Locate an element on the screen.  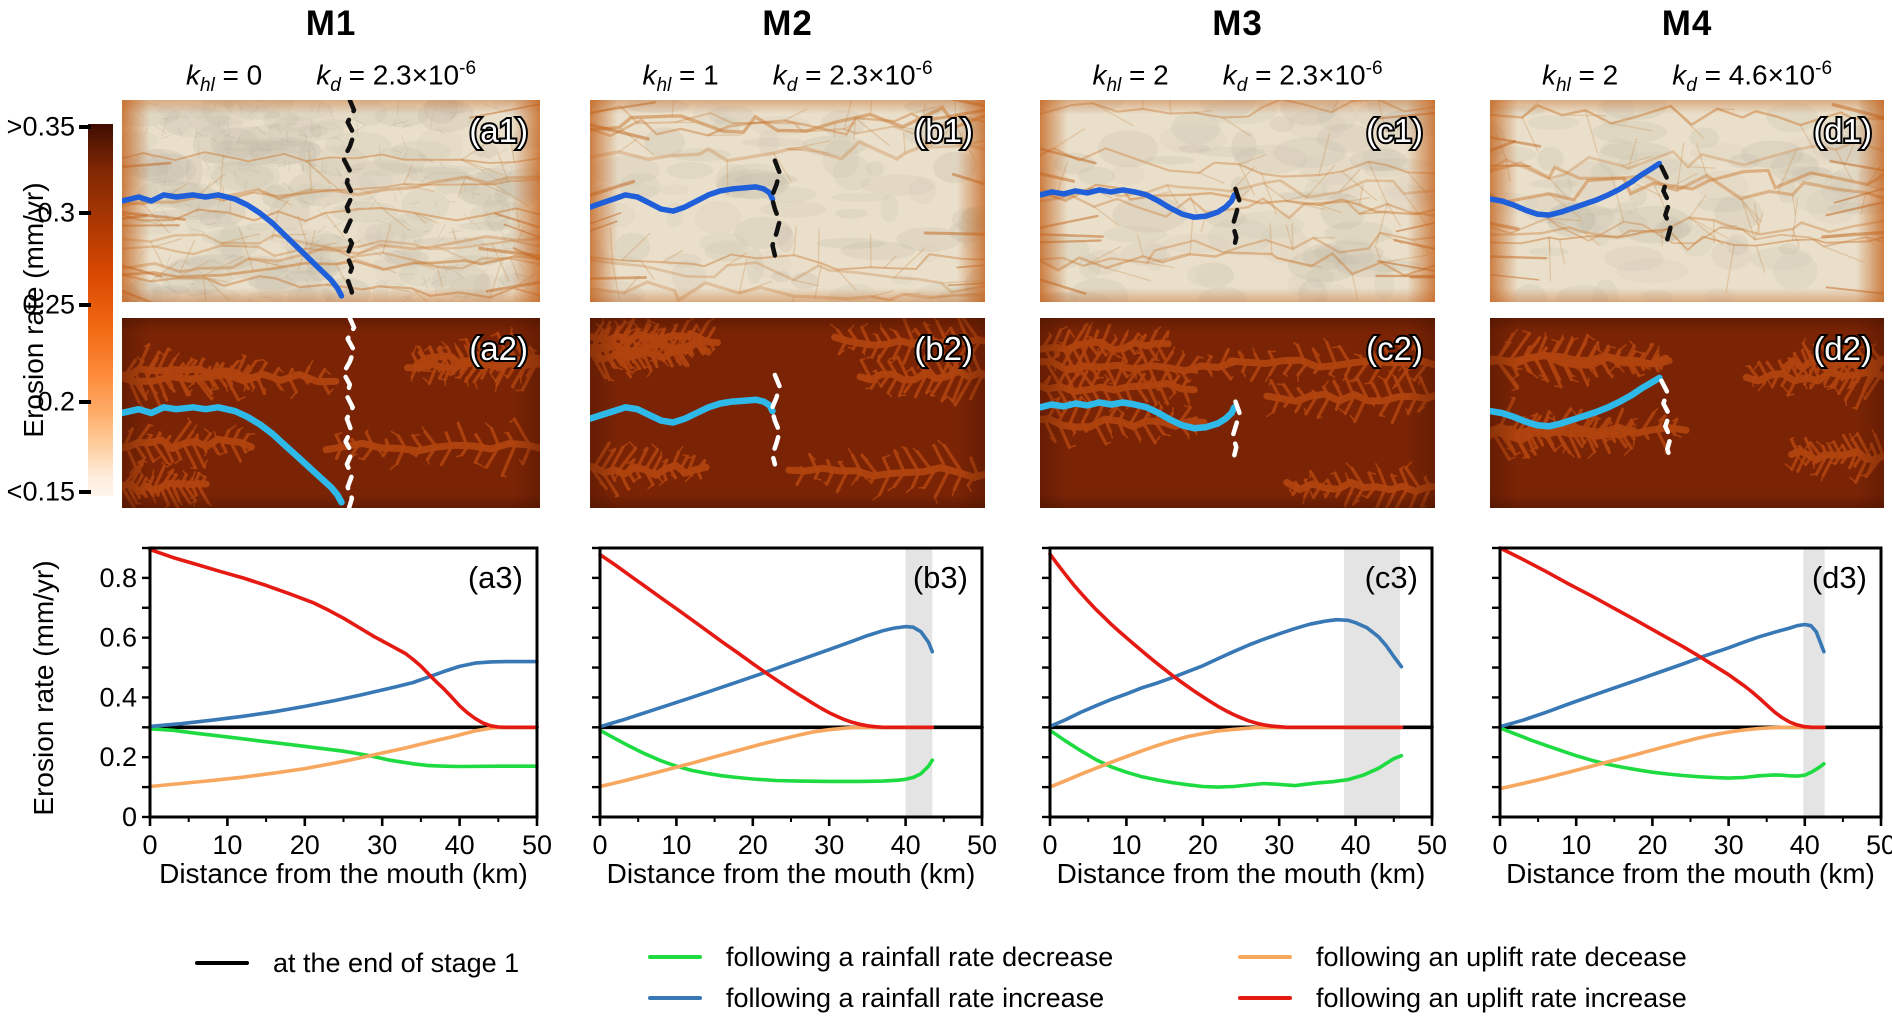
param-kd: kd = 4.6×10-6 is located at coordinates (1752, 77).